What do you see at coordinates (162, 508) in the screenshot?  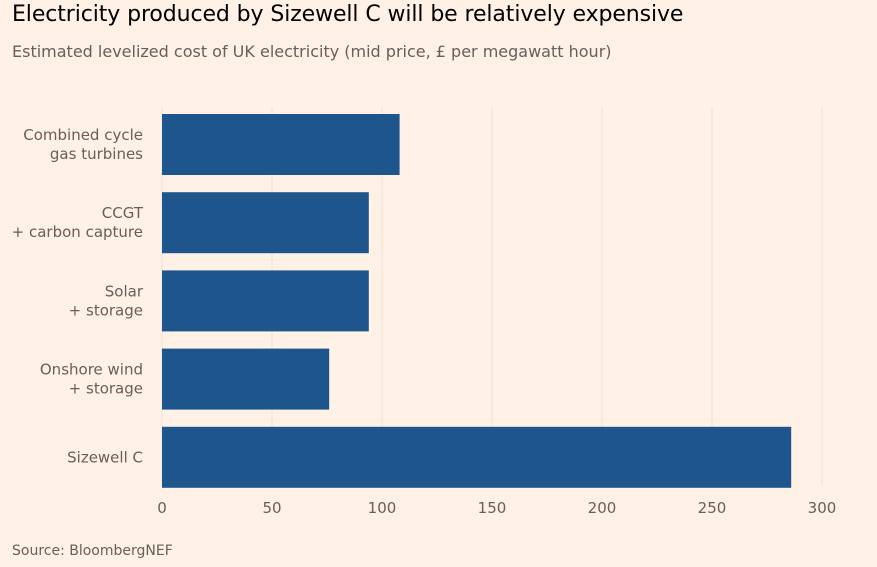 I see `x-tick-label: 0` at bounding box center [162, 508].